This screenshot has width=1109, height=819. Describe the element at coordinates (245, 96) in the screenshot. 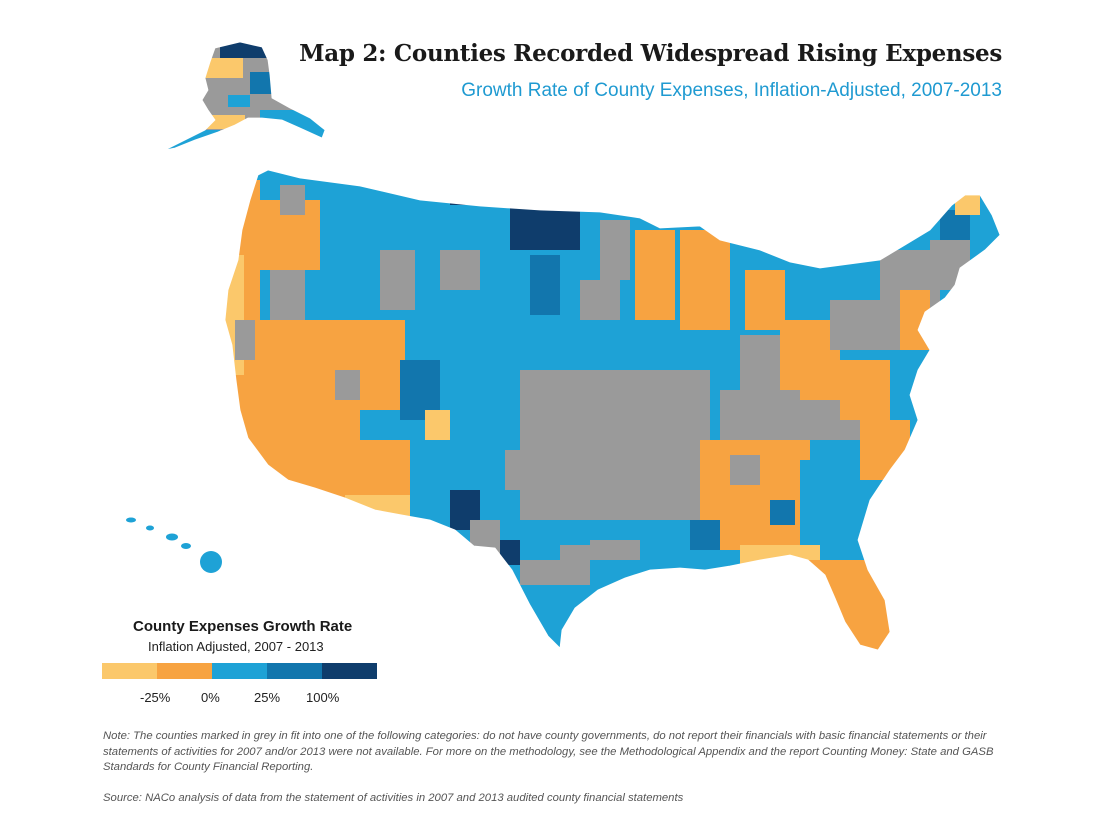

I see `alaska-region` at that location.